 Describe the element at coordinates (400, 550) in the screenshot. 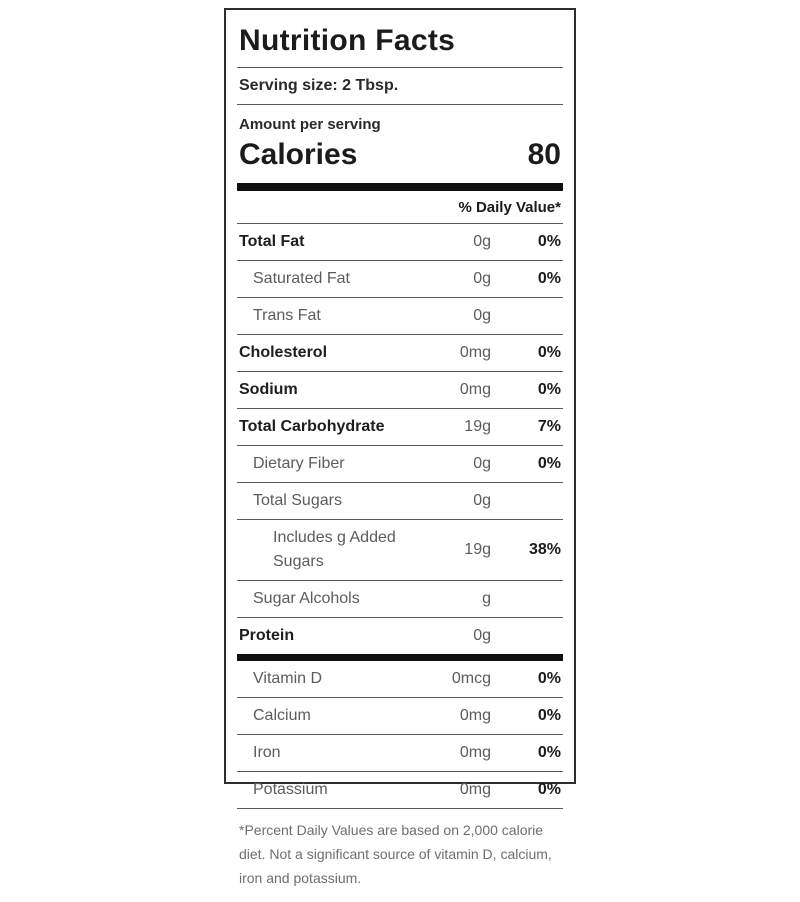

I see `nutrient-row: Includes g Added Sugars 19g 38%` at that location.